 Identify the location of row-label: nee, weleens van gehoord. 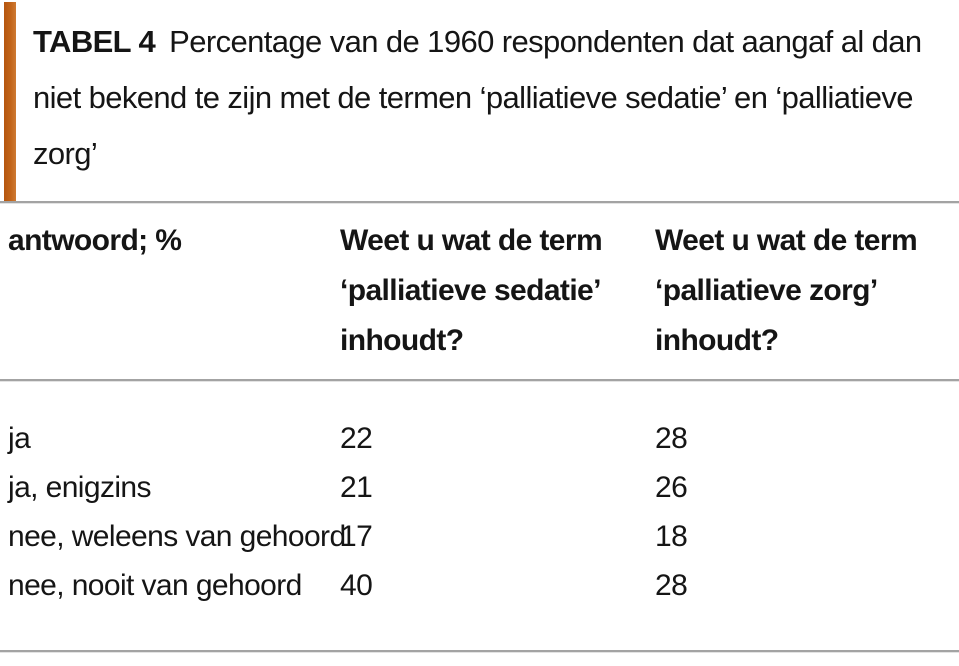
(177, 536).